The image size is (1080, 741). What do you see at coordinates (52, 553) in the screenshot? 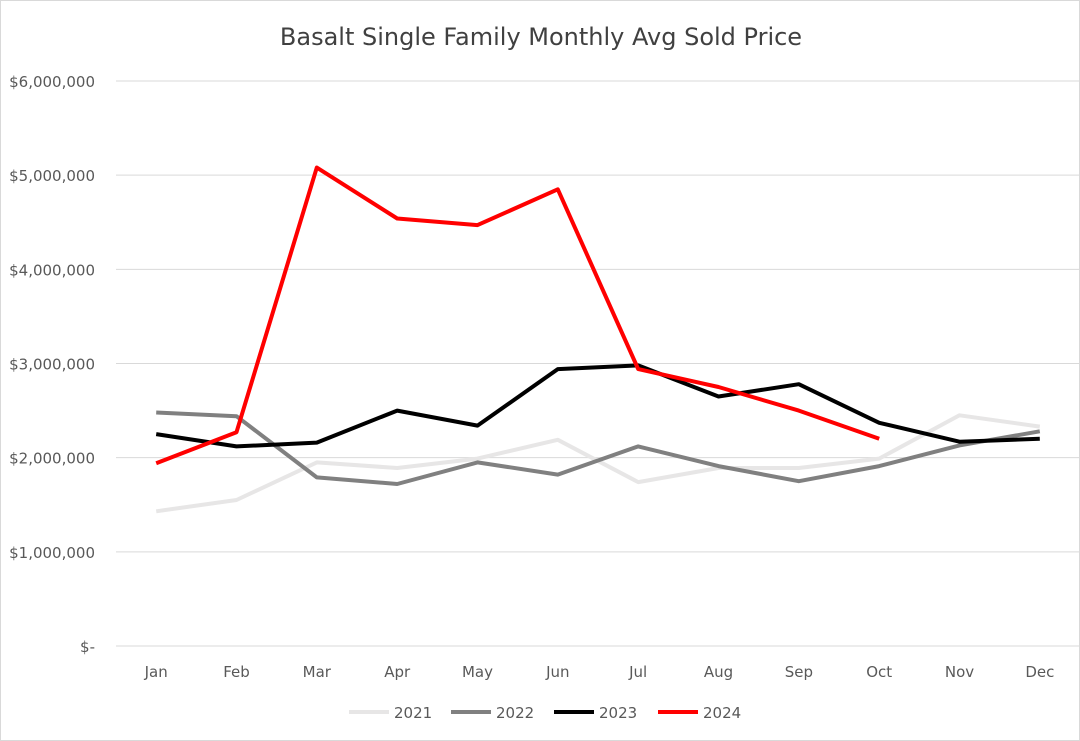
I see `y-tick-label: $1,000,000` at bounding box center [52, 553].